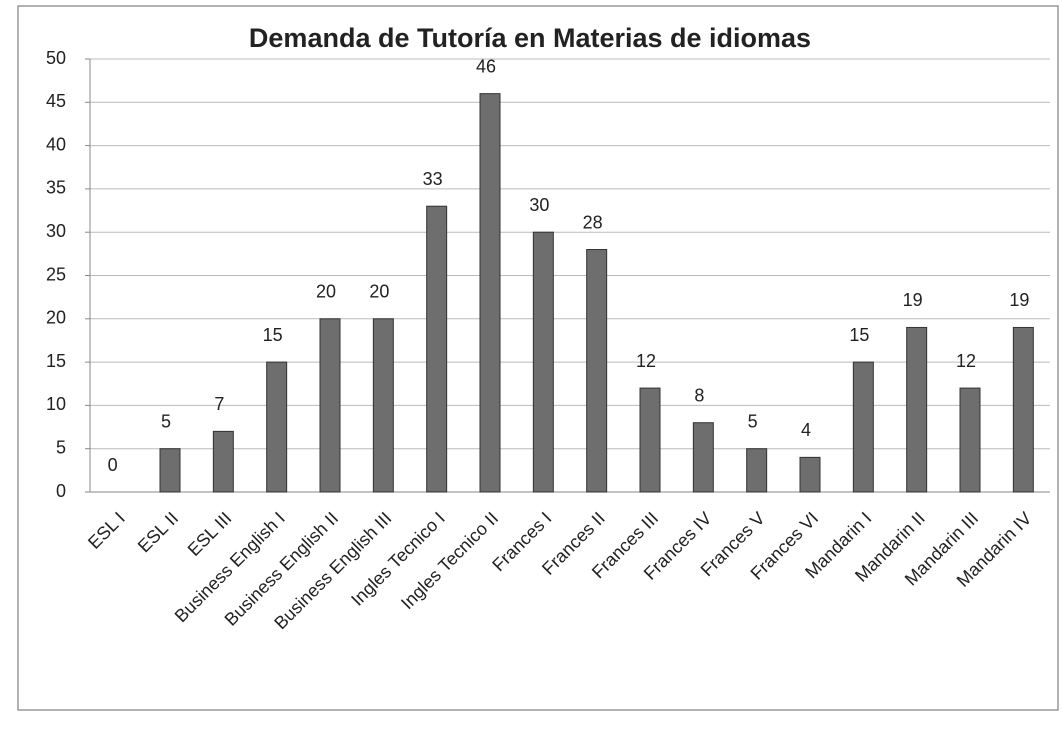 The image size is (1063, 735). What do you see at coordinates (593, 222) in the screenshot?
I see `data-label: 28` at bounding box center [593, 222].